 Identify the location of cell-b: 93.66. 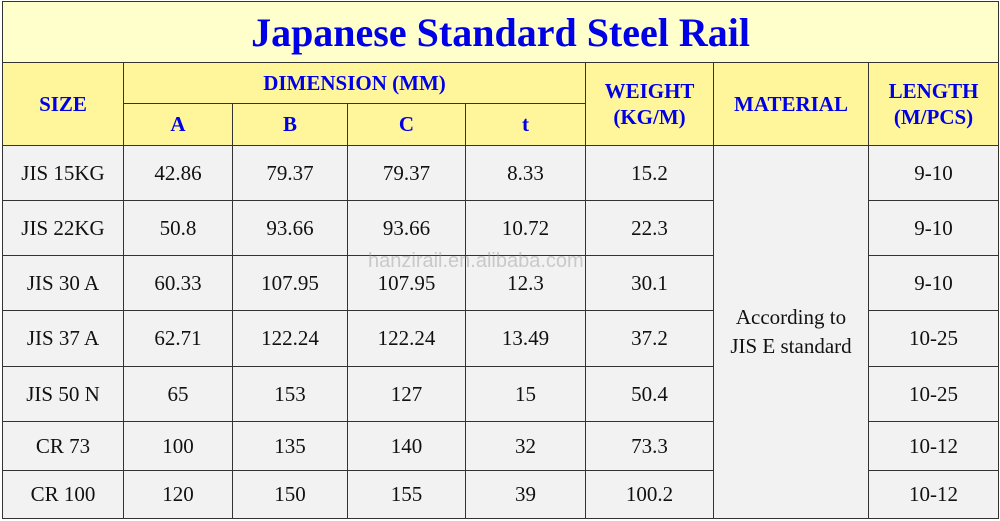
(290, 228).